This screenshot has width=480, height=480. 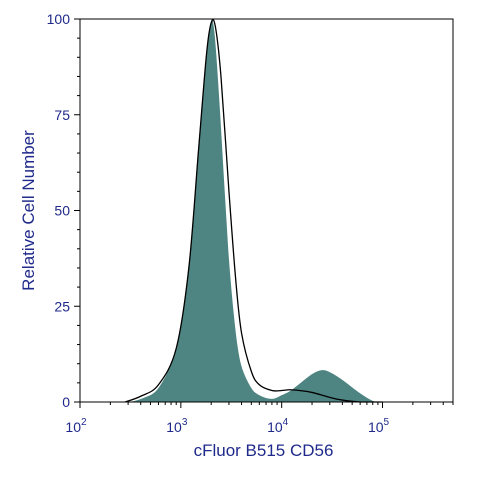 What do you see at coordinates (59, 19) in the screenshot?
I see `y-tick-label: 100` at bounding box center [59, 19].